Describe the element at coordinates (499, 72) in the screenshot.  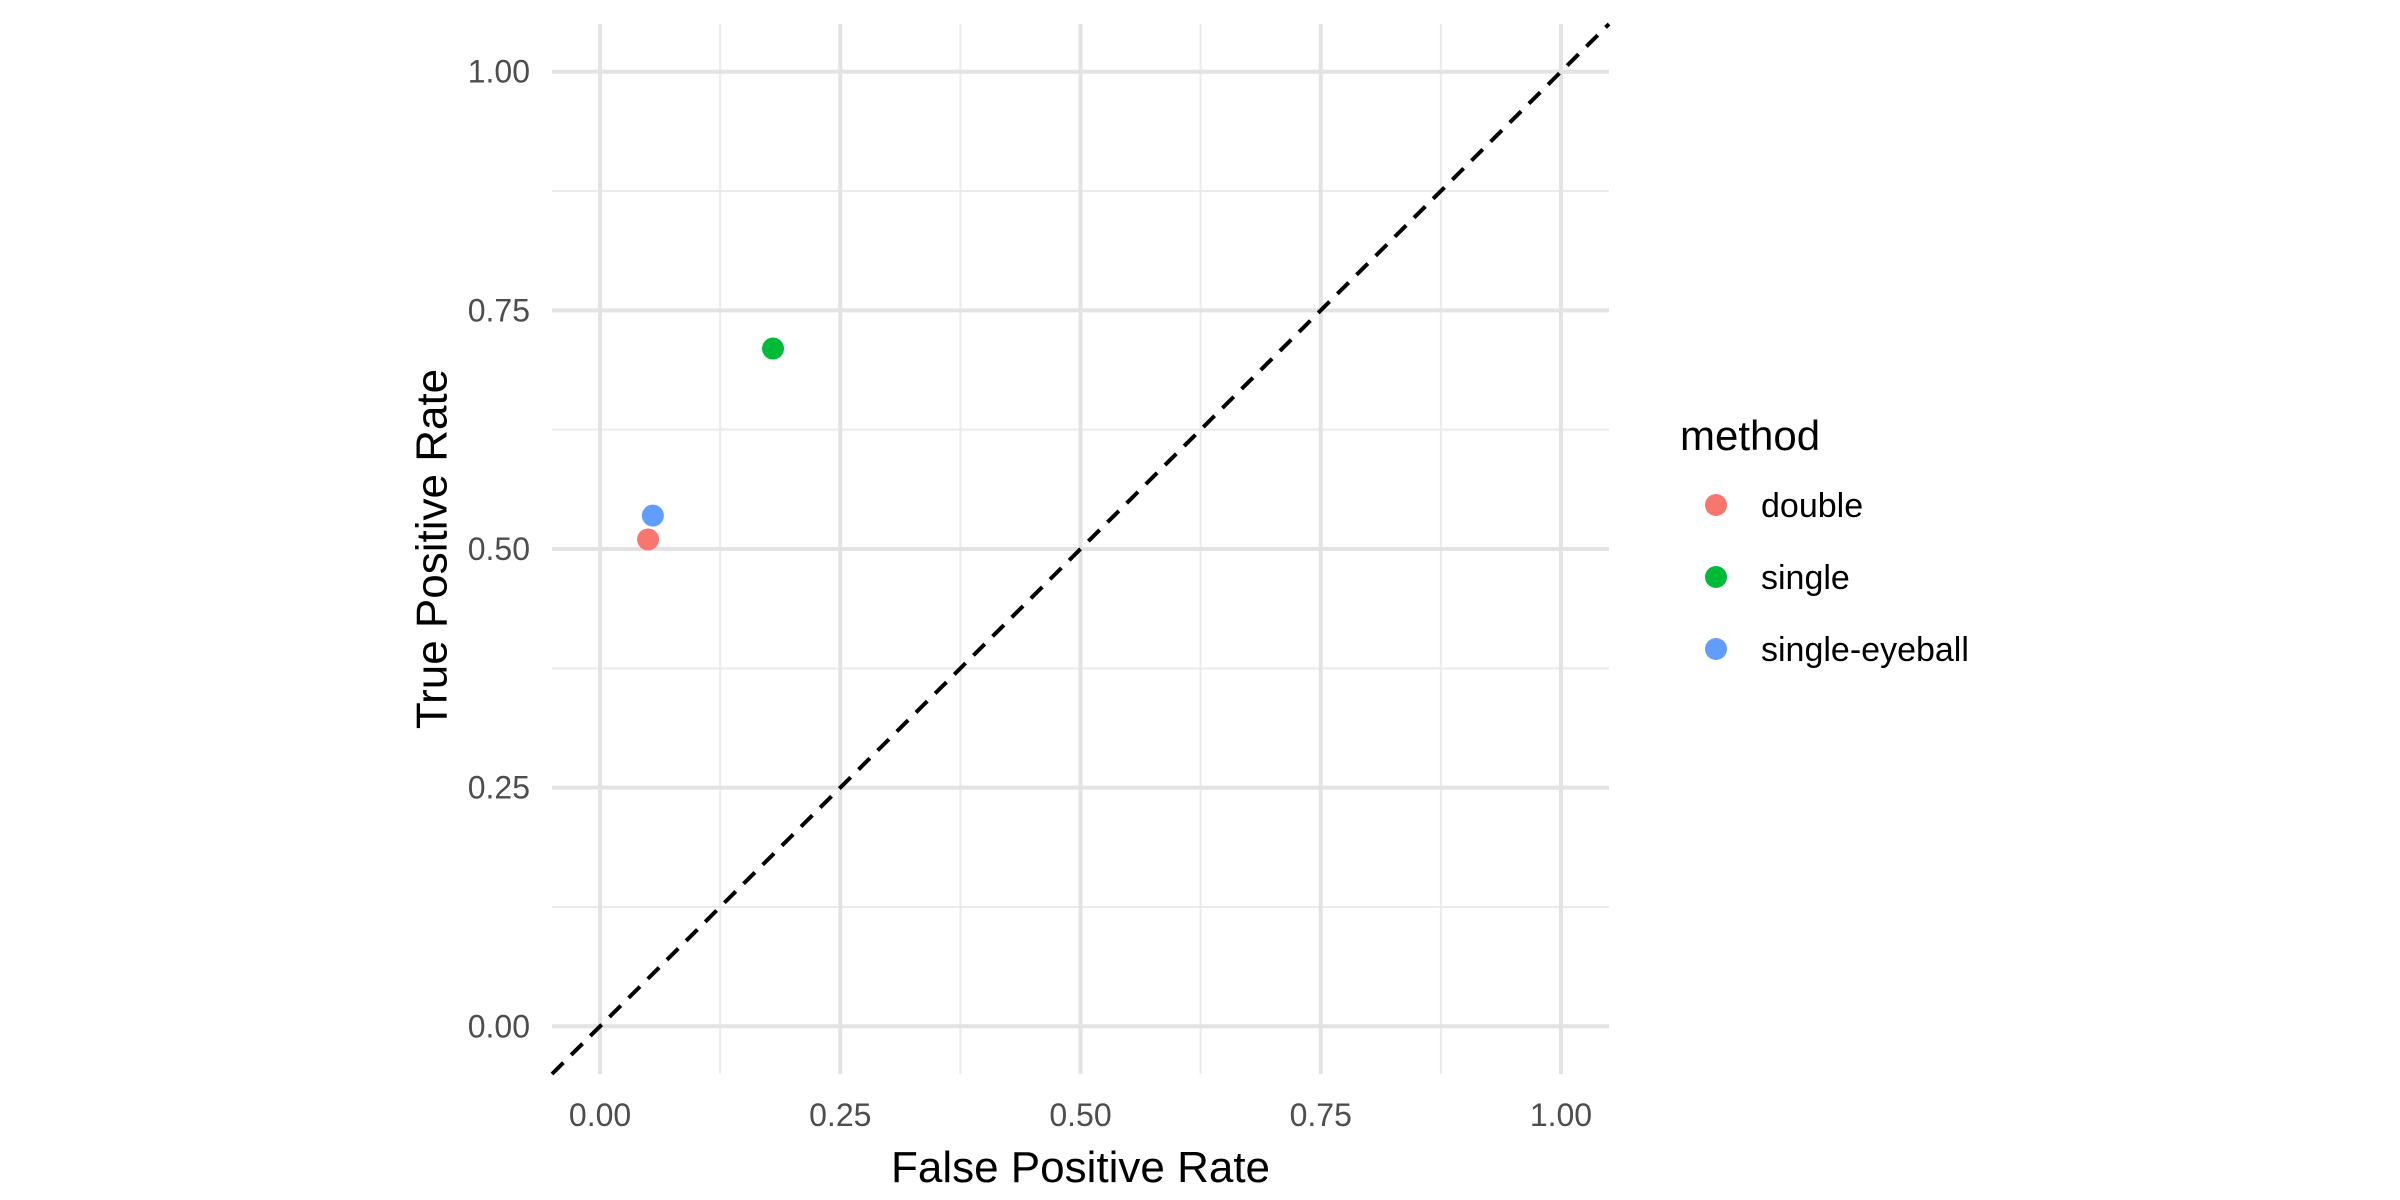
I see `y-tick-label: 1.00` at that location.